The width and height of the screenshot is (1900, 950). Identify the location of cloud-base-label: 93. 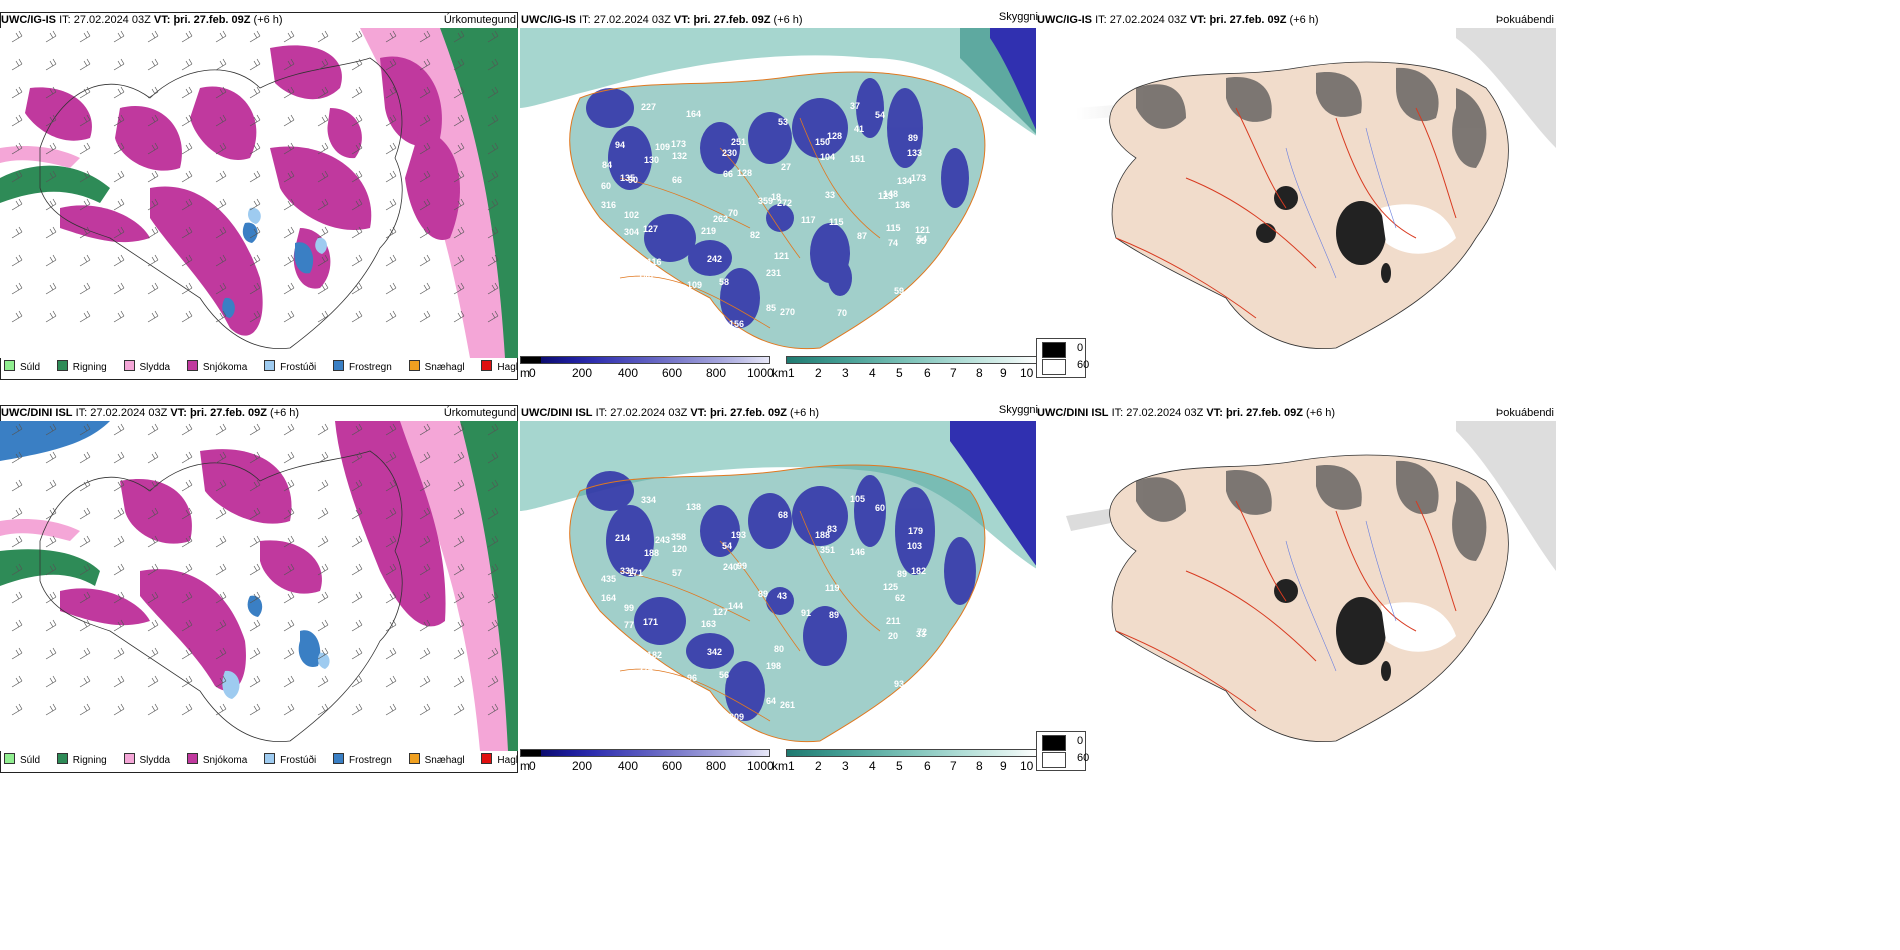
(899, 684).